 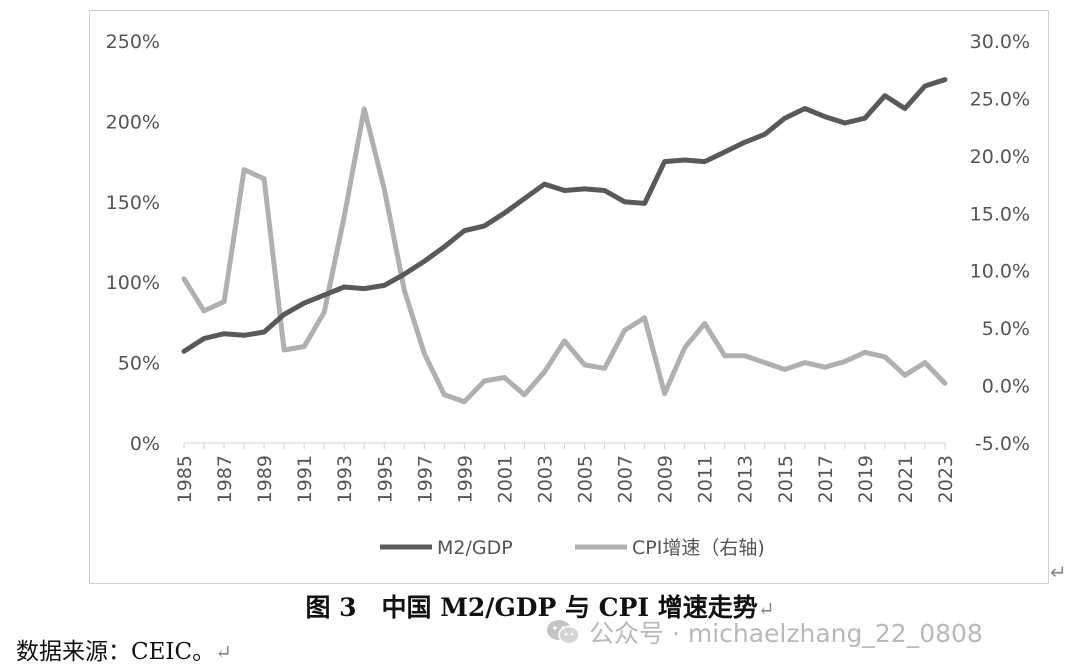 What do you see at coordinates (766, 609) in the screenshot?
I see `caption-paragraph-mark: ↵` at bounding box center [766, 609].